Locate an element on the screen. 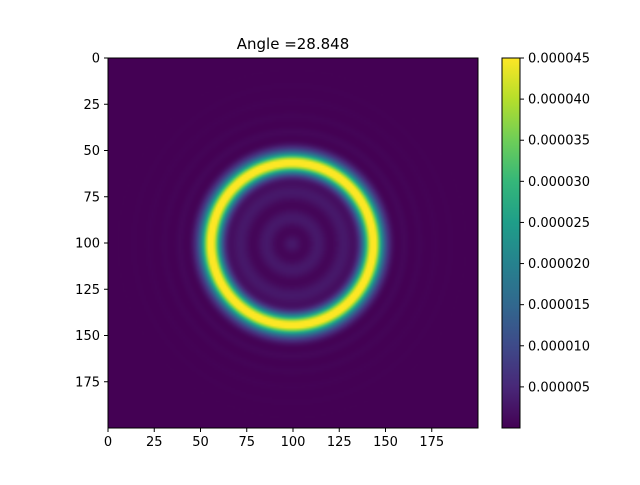 The height and width of the screenshot is (485, 640). colorbar-tick-label: 0.000025 is located at coordinates (559, 223).